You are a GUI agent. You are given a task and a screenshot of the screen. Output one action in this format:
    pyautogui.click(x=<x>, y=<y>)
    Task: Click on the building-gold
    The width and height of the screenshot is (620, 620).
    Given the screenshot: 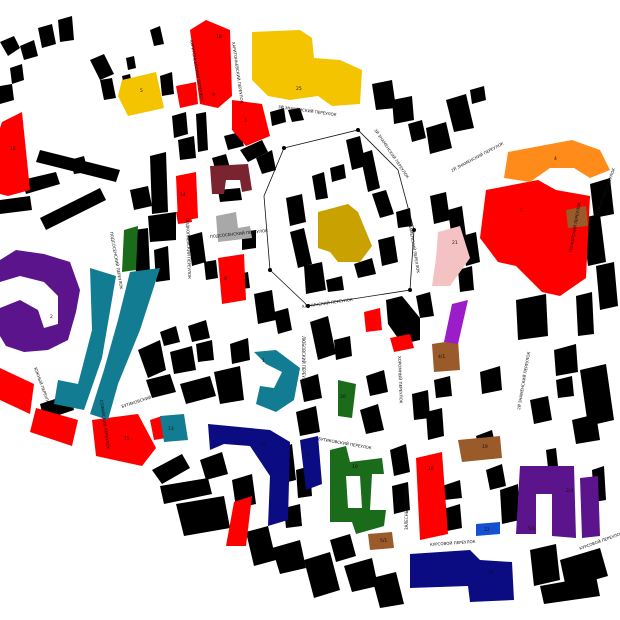 What is the action you would take?
    pyautogui.click(x=345, y=233)
    